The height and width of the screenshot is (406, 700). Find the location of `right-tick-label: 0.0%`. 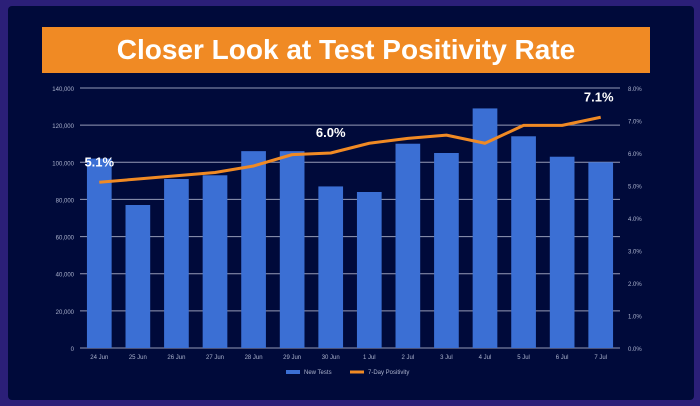

right-tick-label: 0.0% is located at coordinates (635, 350).